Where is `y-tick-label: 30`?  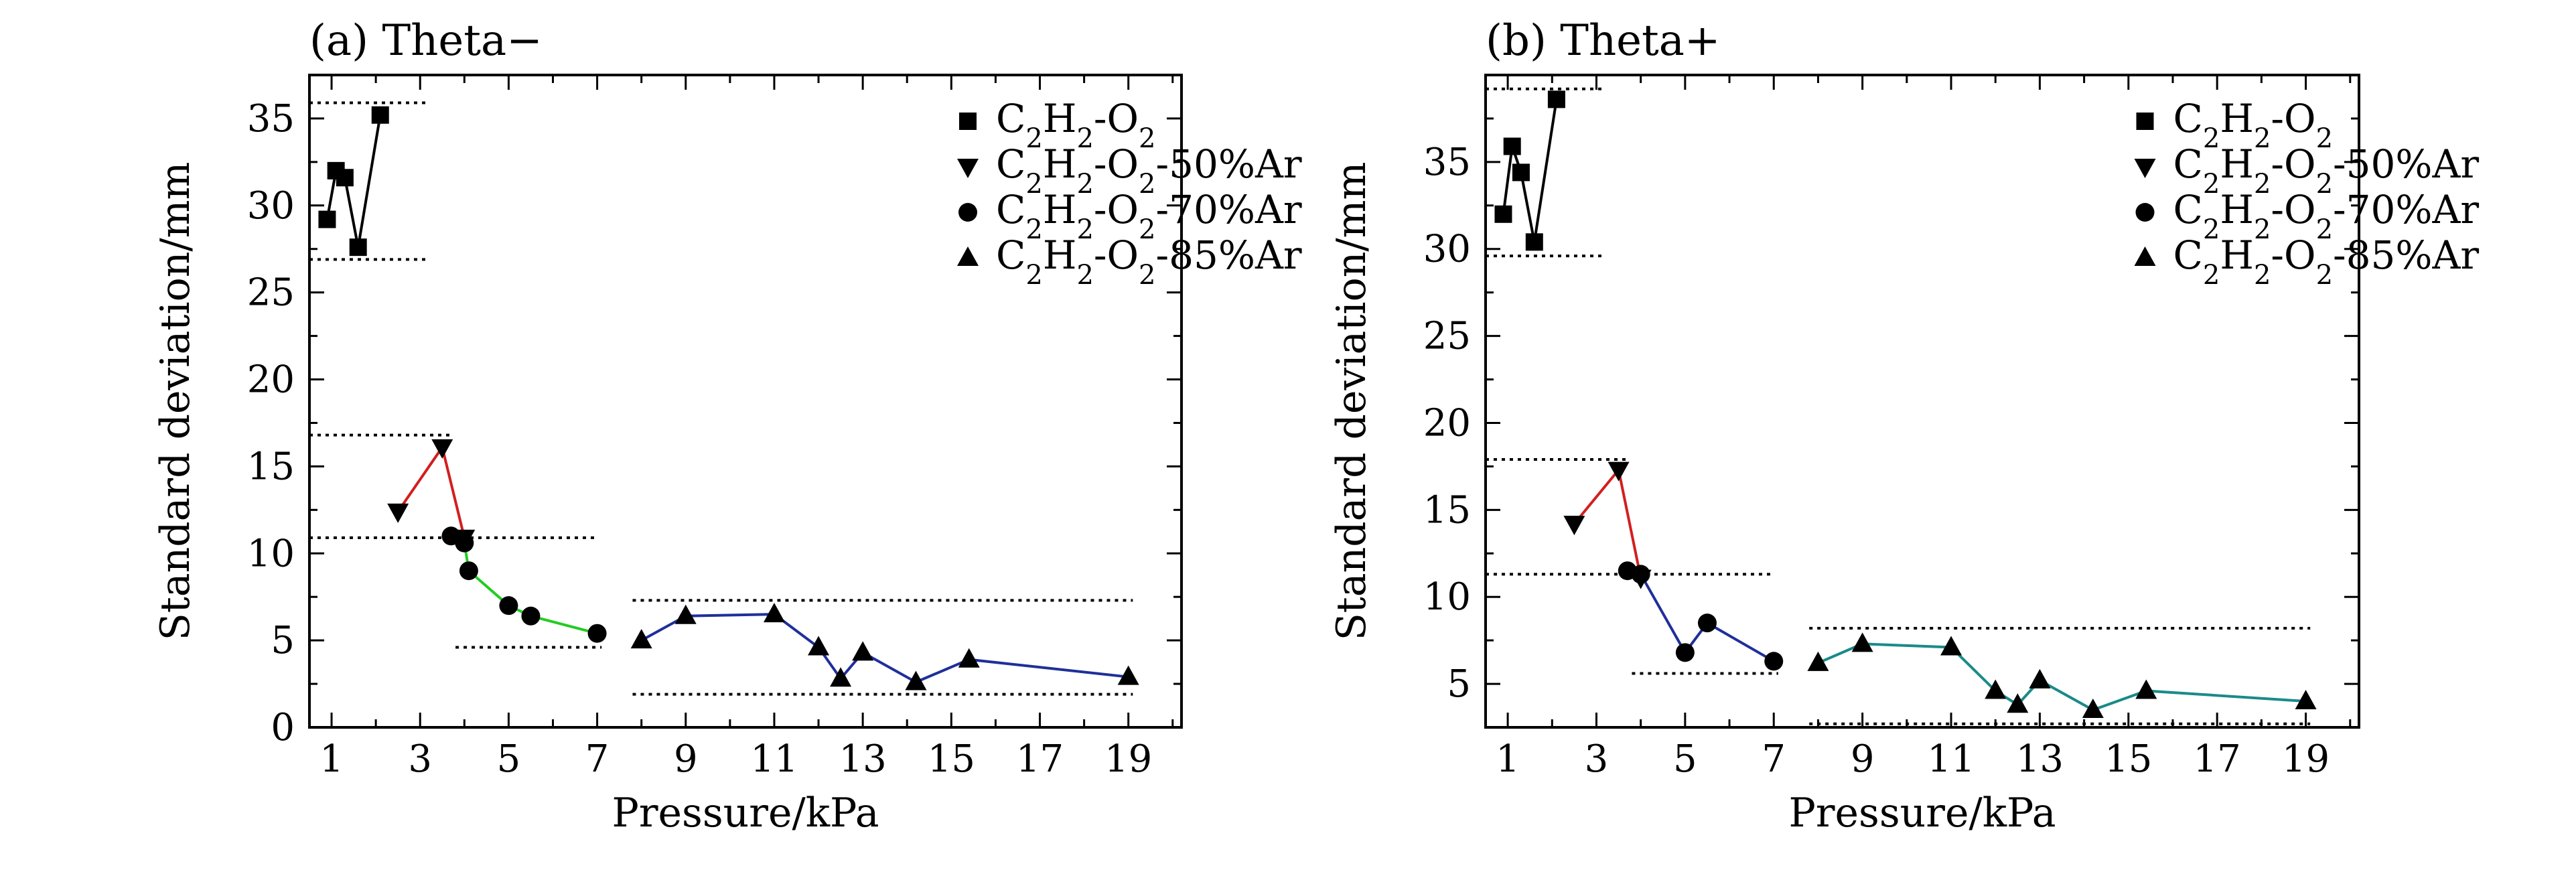 y-tick-label: 30 is located at coordinates (271, 206).